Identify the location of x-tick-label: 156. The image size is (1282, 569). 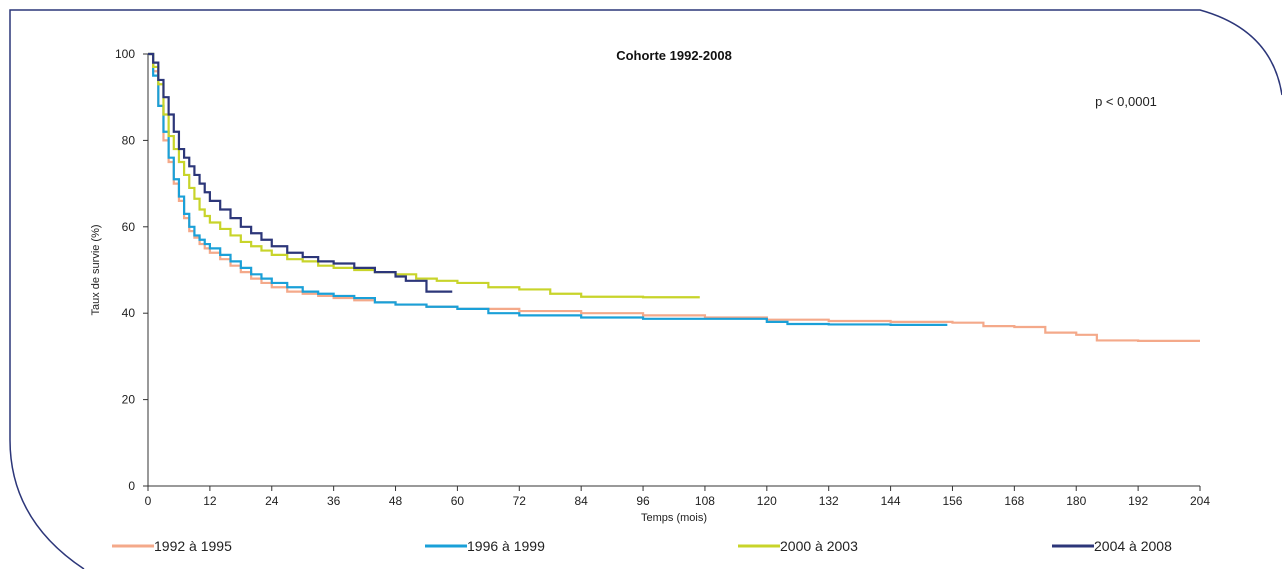
(952, 501).